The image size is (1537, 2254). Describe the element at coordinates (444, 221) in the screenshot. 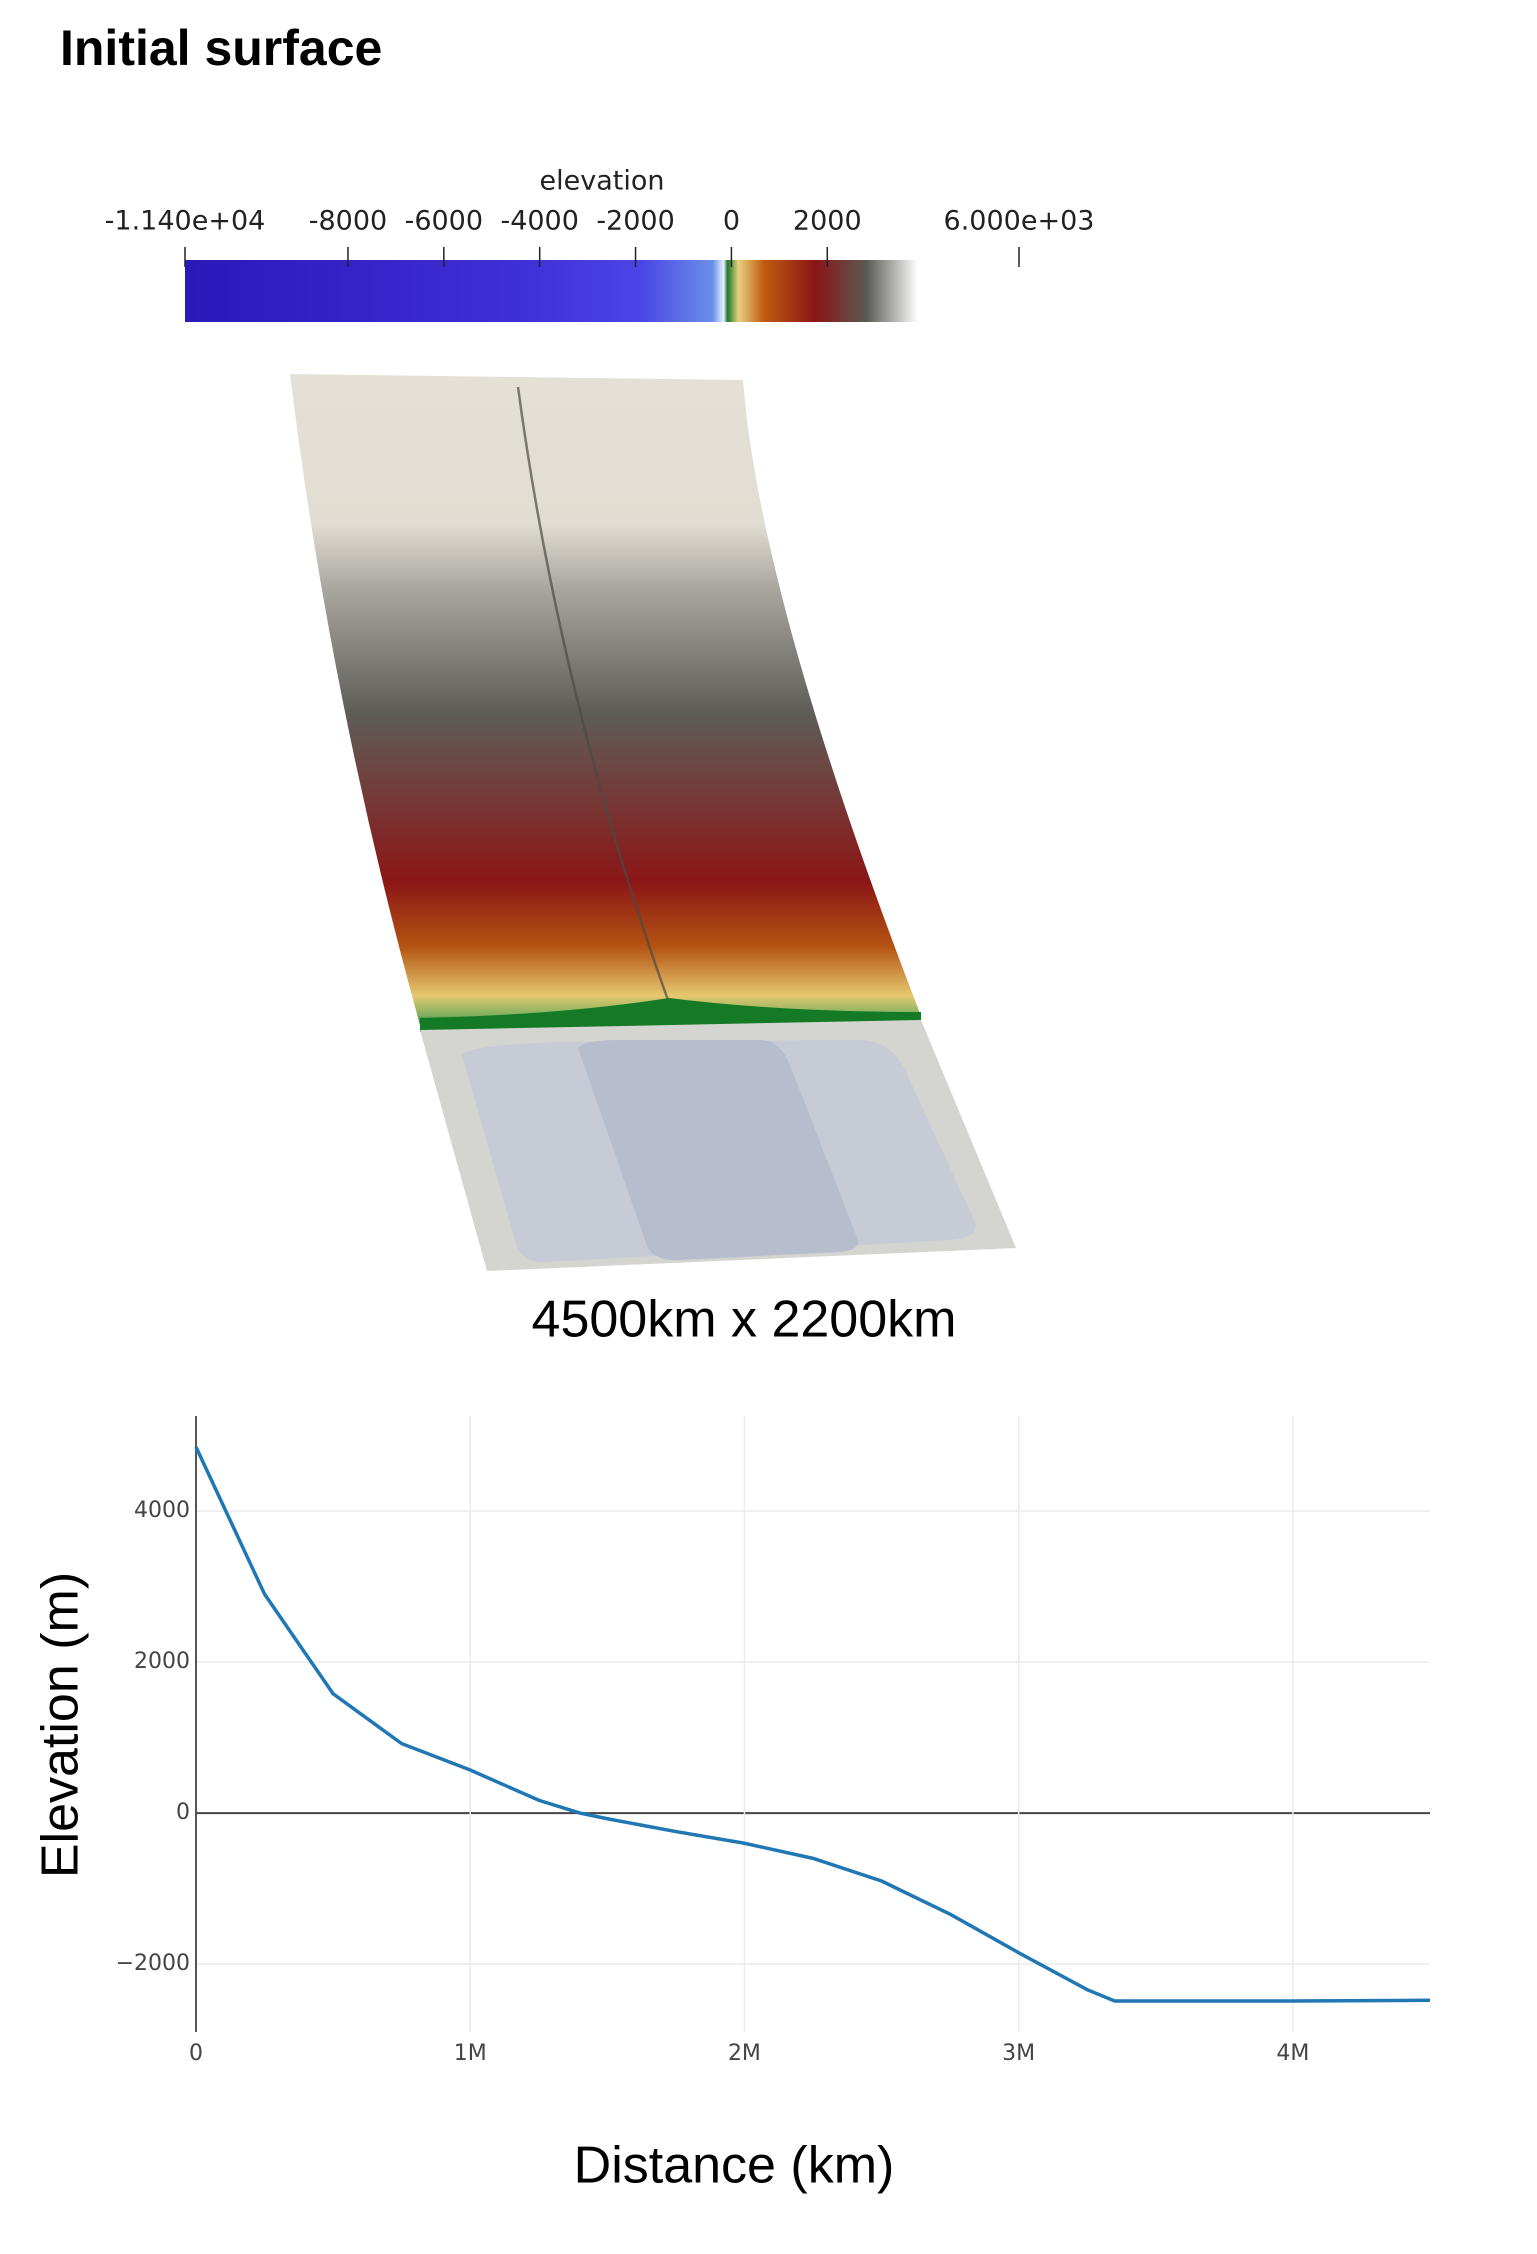

I see `colorbar-tick-label: -6000` at that location.